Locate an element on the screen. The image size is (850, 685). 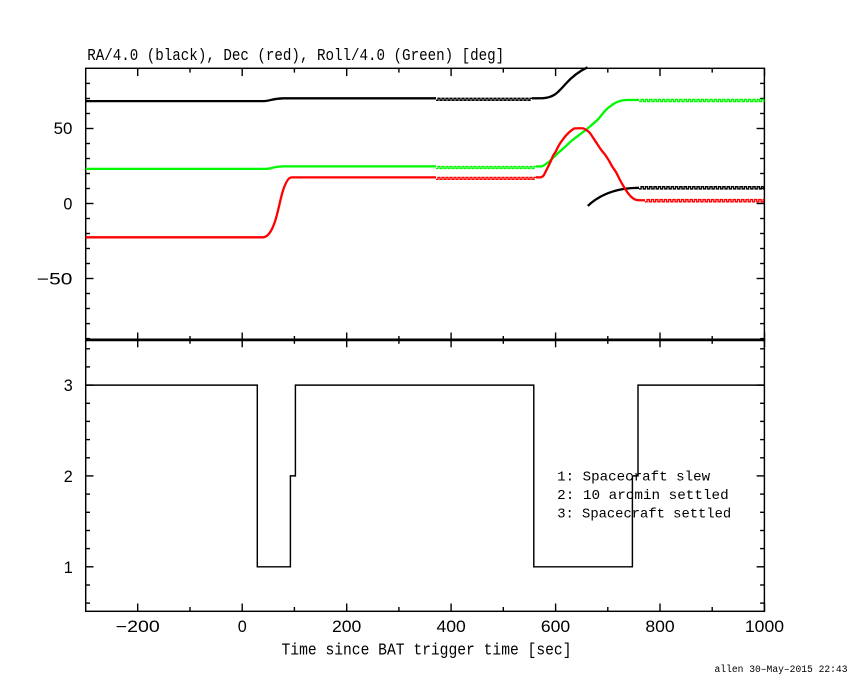
svg-text: 800 is located at coordinates (659, 627).